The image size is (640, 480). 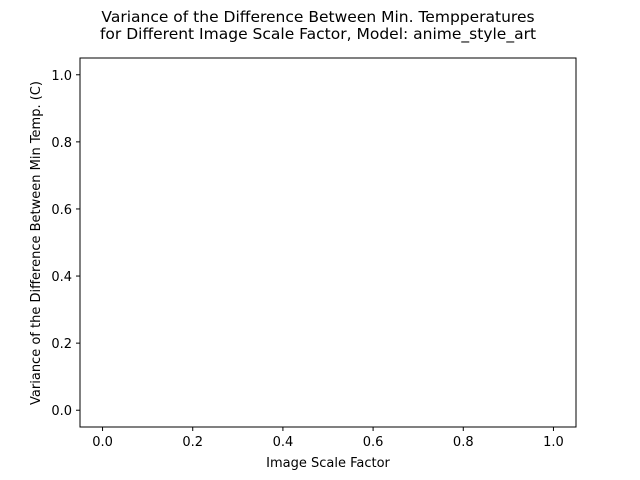 I want to click on x-tick-label: 0.0, so click(x=102, y=442).